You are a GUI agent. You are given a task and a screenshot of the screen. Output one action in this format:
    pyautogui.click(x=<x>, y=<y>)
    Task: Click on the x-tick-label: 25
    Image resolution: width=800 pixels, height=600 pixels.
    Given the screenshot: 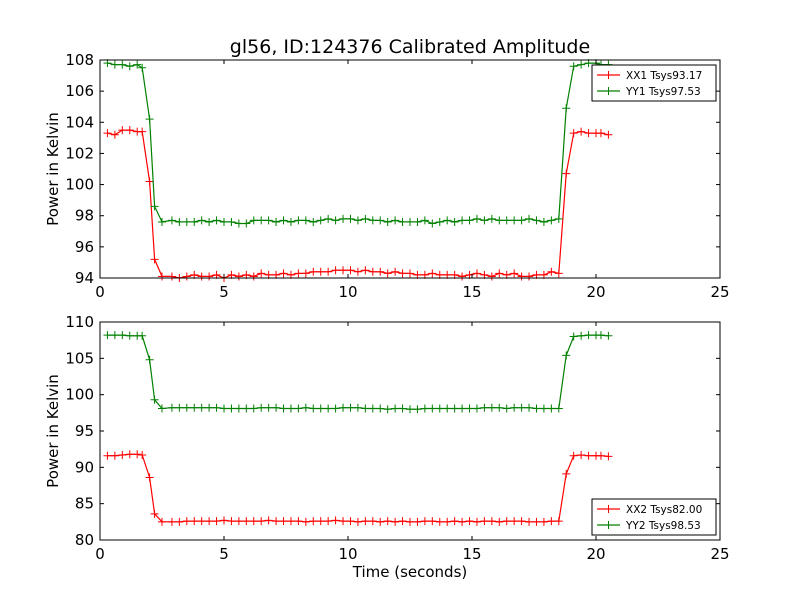 What is the action you would take?
    pyautogui.click(x=719, y=292)
    